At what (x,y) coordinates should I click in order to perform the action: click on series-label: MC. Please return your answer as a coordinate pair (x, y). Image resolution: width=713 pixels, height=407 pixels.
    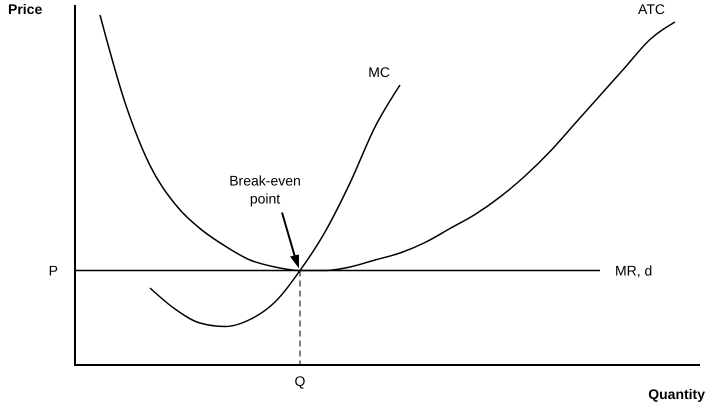
    Looking at the image, I should click on (379, 72).